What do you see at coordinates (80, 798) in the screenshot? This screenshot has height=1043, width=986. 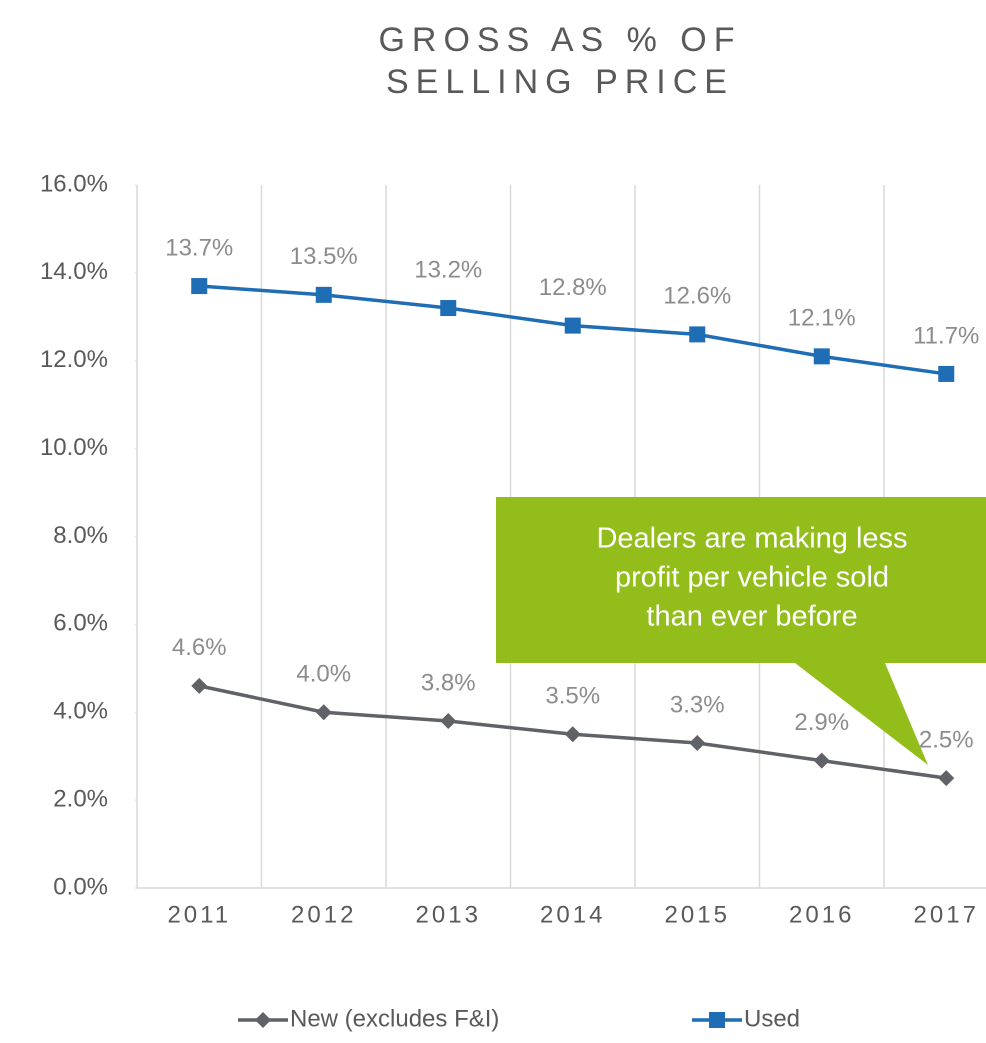 I see `y-tick-label: 2.0%` at bounding box center [80, 798].